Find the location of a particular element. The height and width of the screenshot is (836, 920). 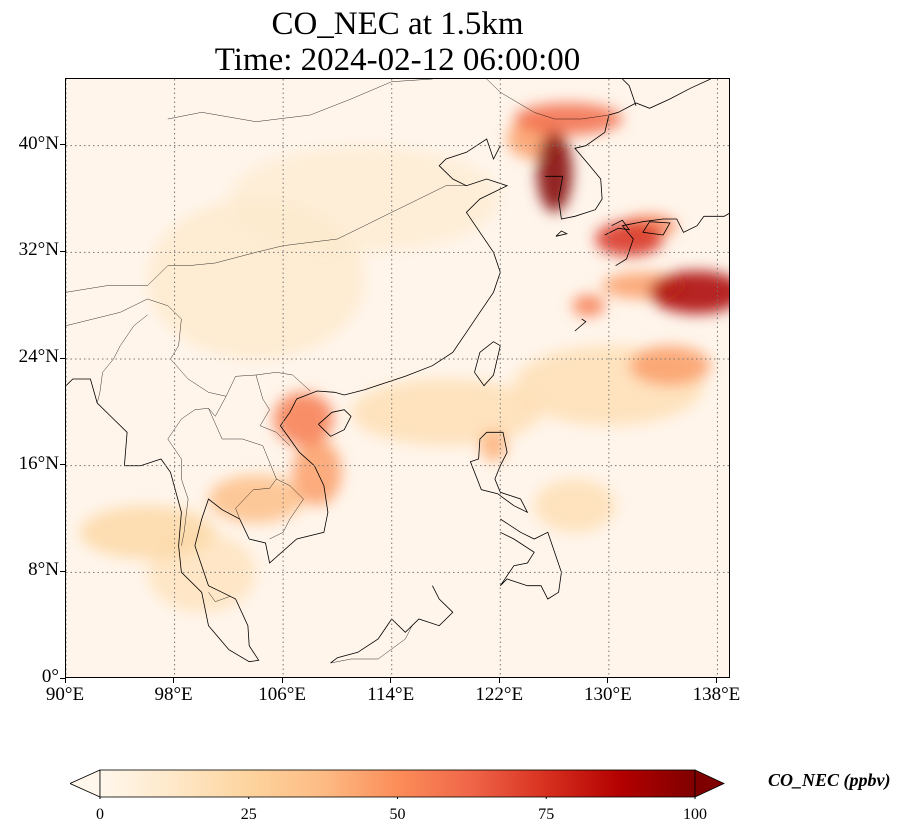

colorbar-tick-label: 50 is located at coordinates (397, 814).